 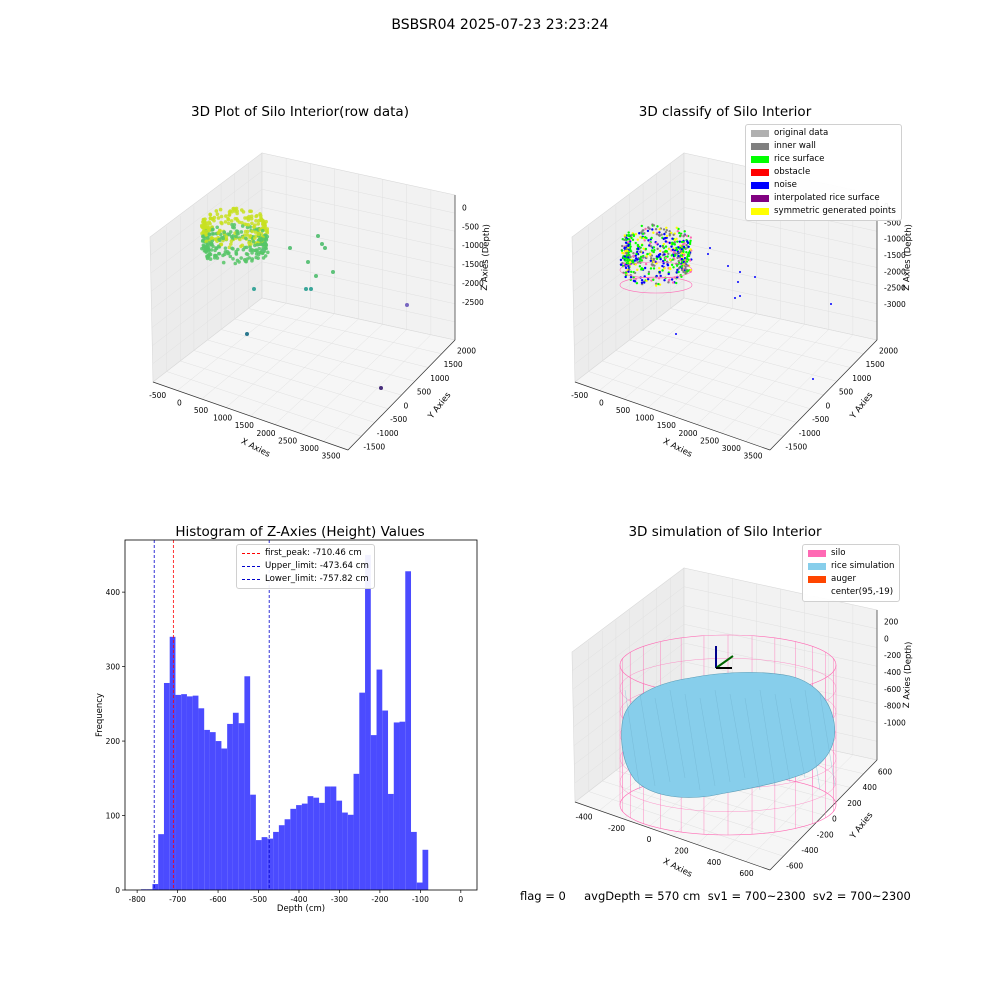 I want to click on y-tick-label: -400, so click(x=809, y=850).